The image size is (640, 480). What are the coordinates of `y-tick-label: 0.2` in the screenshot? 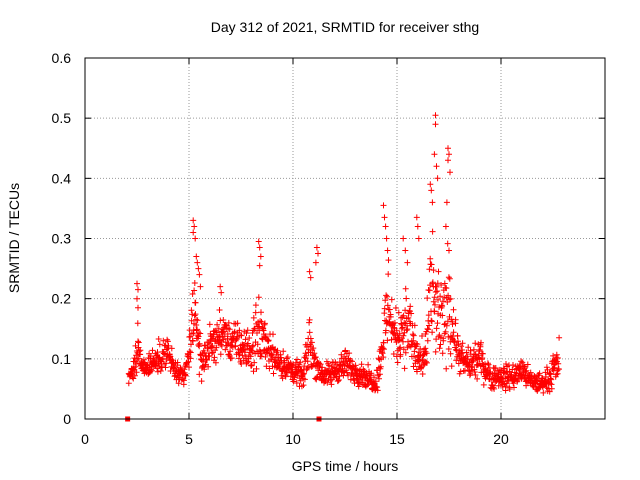 It's located at (62, 299).